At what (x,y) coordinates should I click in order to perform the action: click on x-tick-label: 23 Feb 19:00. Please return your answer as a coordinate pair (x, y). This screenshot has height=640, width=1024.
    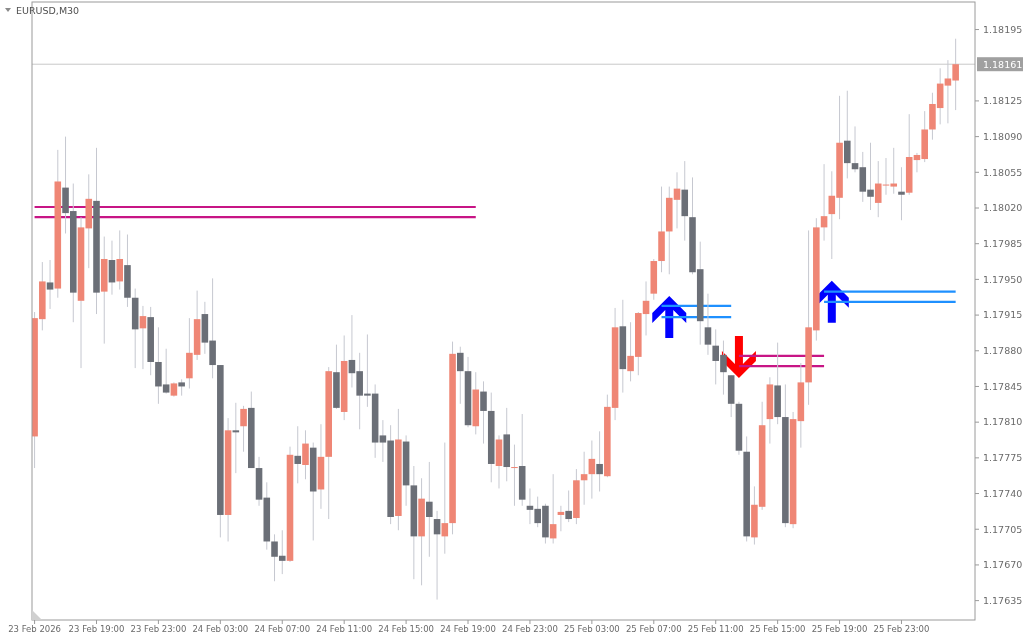
    Looking at the image, I should click on (96, 629).